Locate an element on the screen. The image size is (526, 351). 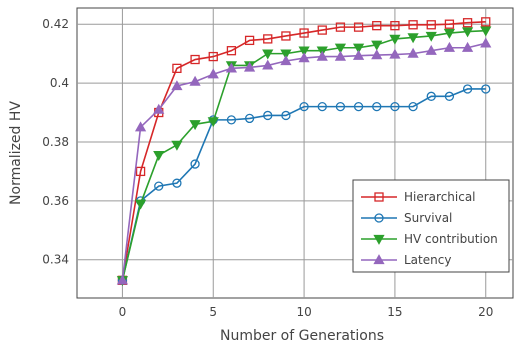
x-tick-label: 10 is located at coordinates (303, 312).